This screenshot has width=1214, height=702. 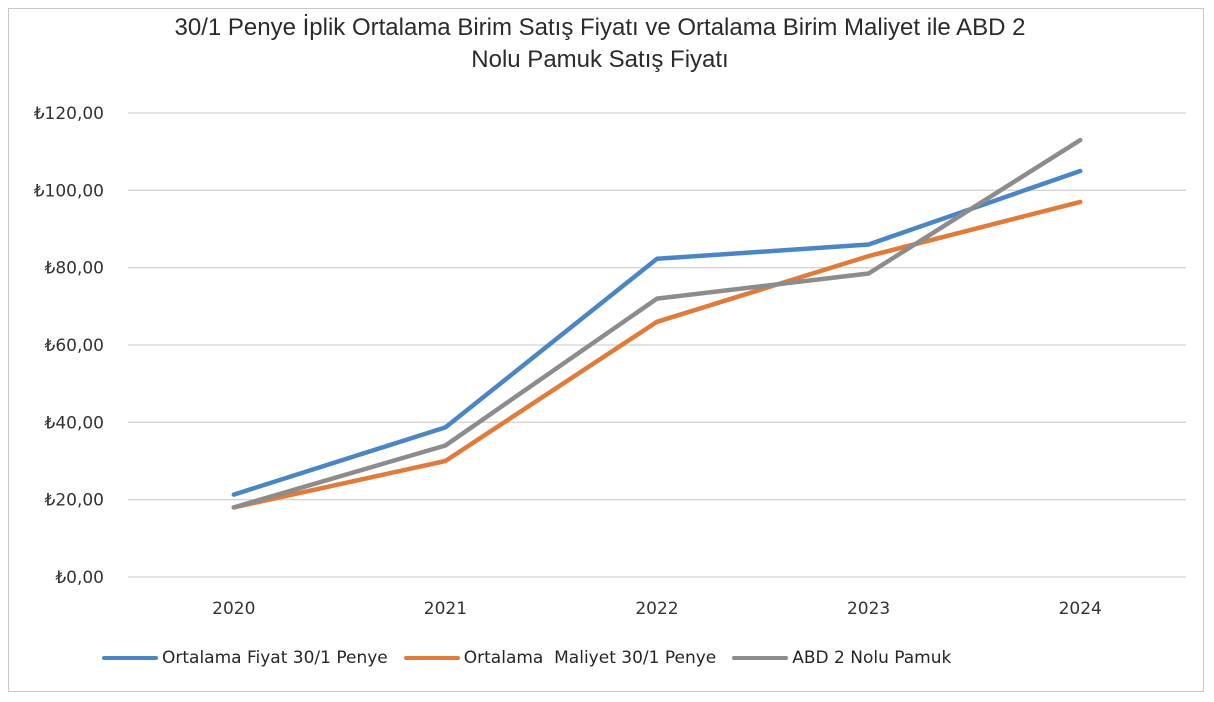 What do you see at coordinates (1080, 609) in the screenshot?
I see `x-tick-label: 2024` at bounding box center [1080, 609].